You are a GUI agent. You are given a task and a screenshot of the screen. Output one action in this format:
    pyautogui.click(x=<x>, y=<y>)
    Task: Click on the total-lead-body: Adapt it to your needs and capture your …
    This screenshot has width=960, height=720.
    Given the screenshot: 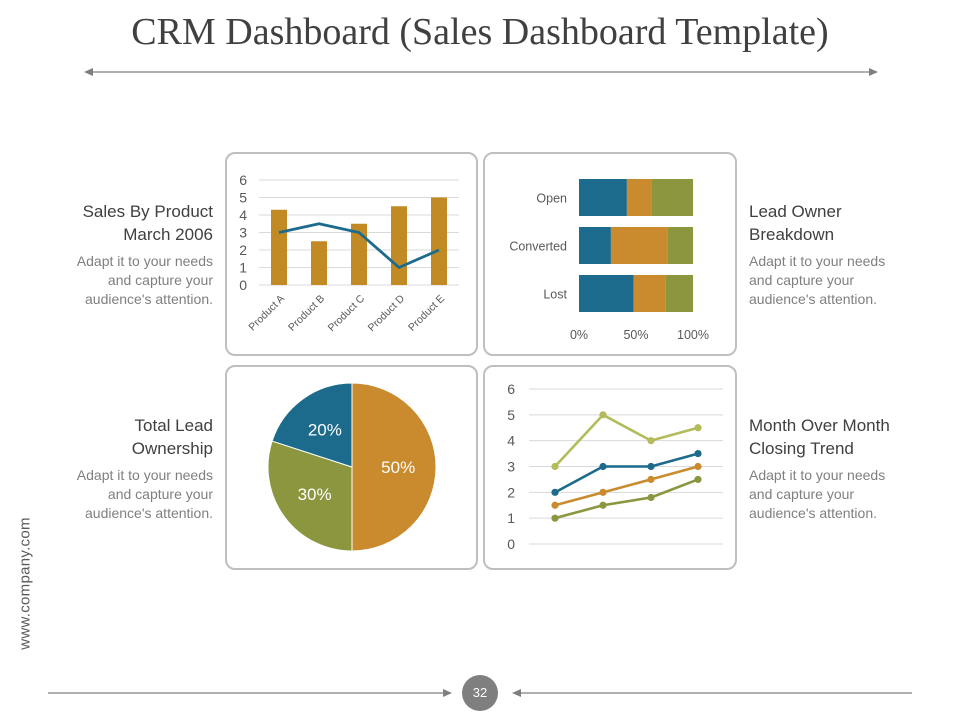 What is the action you would take?
    pyautogui.click(x=113, y=494)
    